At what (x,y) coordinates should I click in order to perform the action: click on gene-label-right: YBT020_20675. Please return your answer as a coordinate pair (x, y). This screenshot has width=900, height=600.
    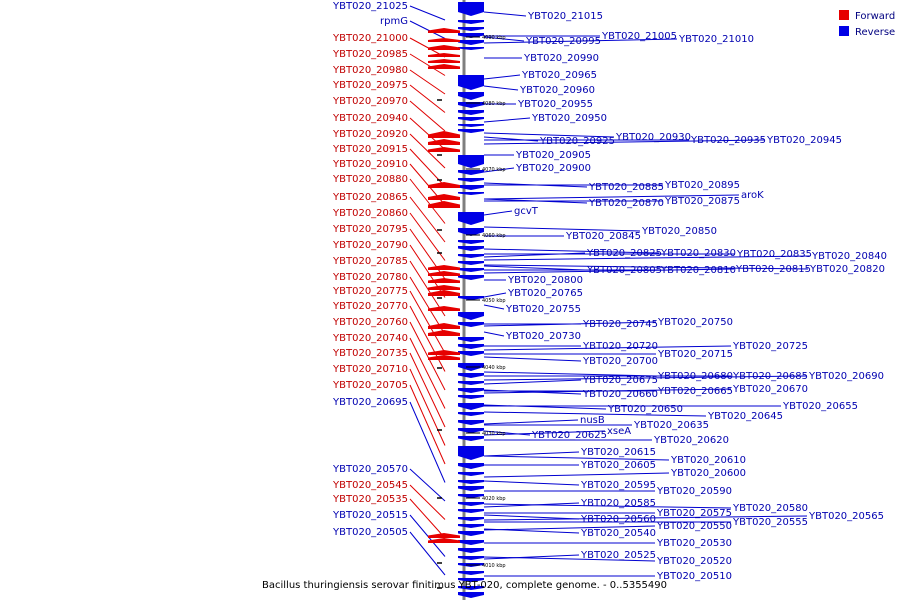
    Looking at the image, I should click on (620, 380).